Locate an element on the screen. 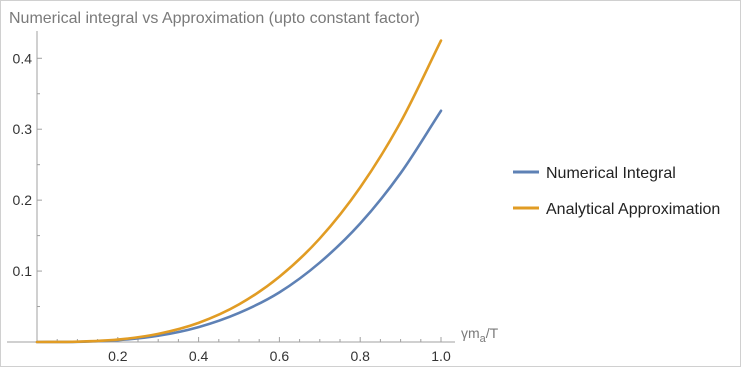 Image resolution: width=743 pixels, height=369 pixels. x-tick-label: 0.8 is located at coordinates (360, 356).